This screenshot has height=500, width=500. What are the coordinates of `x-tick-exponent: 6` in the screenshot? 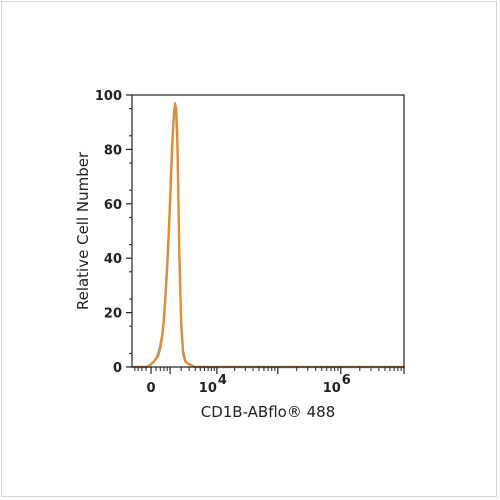 It's located at (346, 380).